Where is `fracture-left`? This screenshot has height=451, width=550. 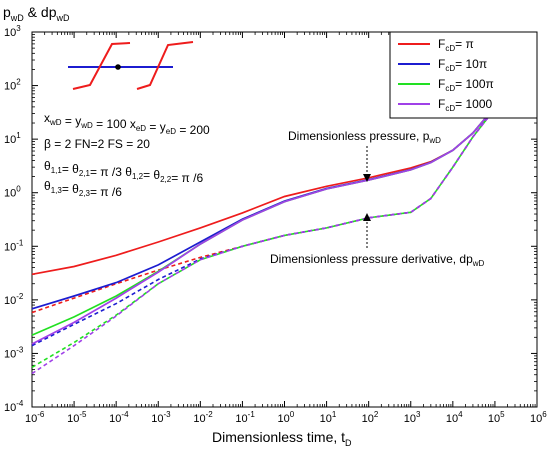
fracture-left is located at coordinates (101, 66).